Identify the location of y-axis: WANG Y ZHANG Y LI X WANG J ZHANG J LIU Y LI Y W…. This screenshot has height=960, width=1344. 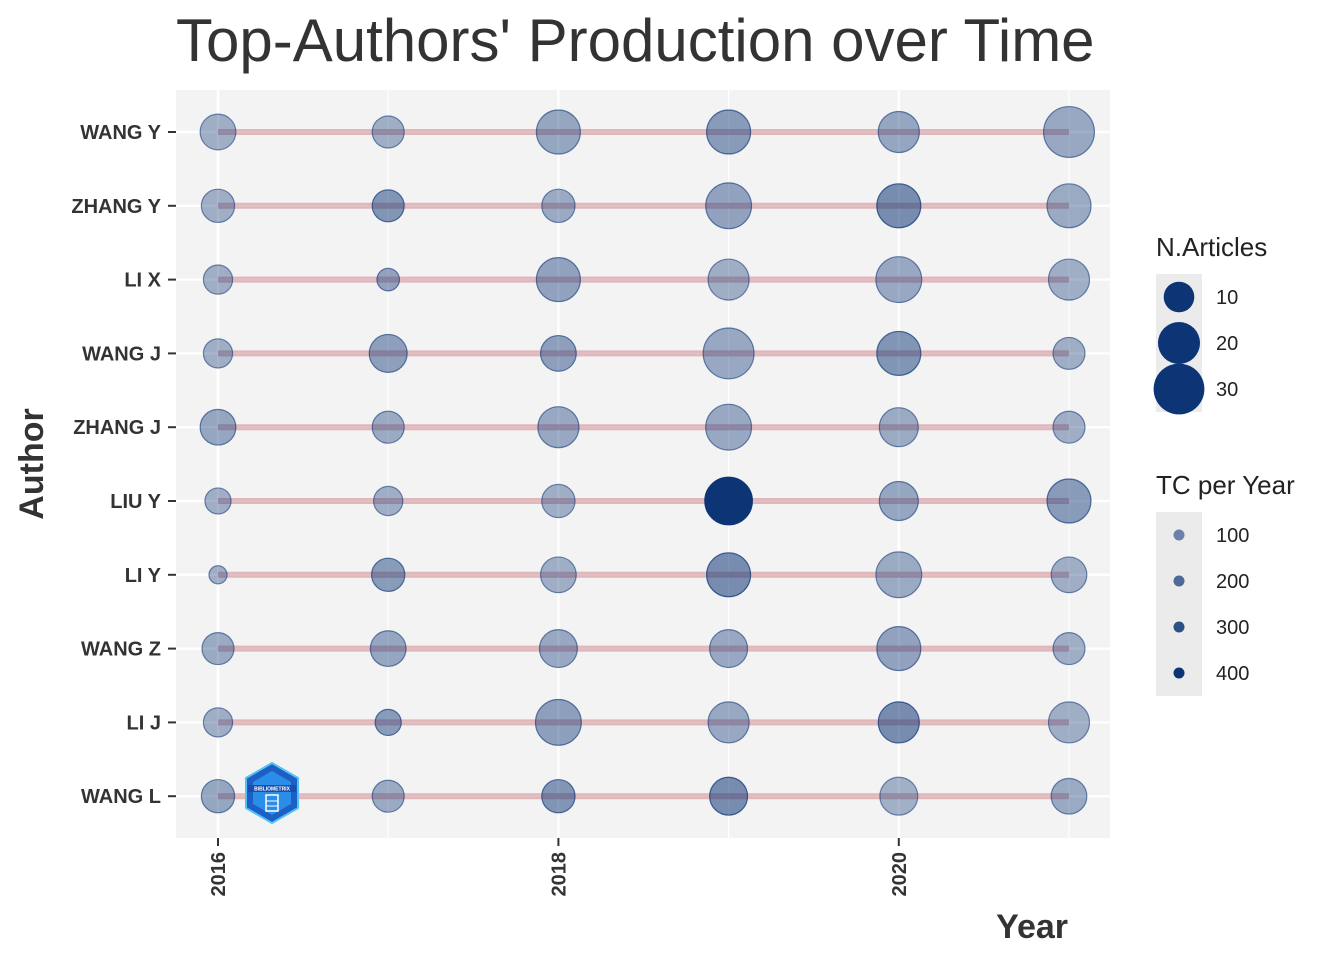
(123, 465).